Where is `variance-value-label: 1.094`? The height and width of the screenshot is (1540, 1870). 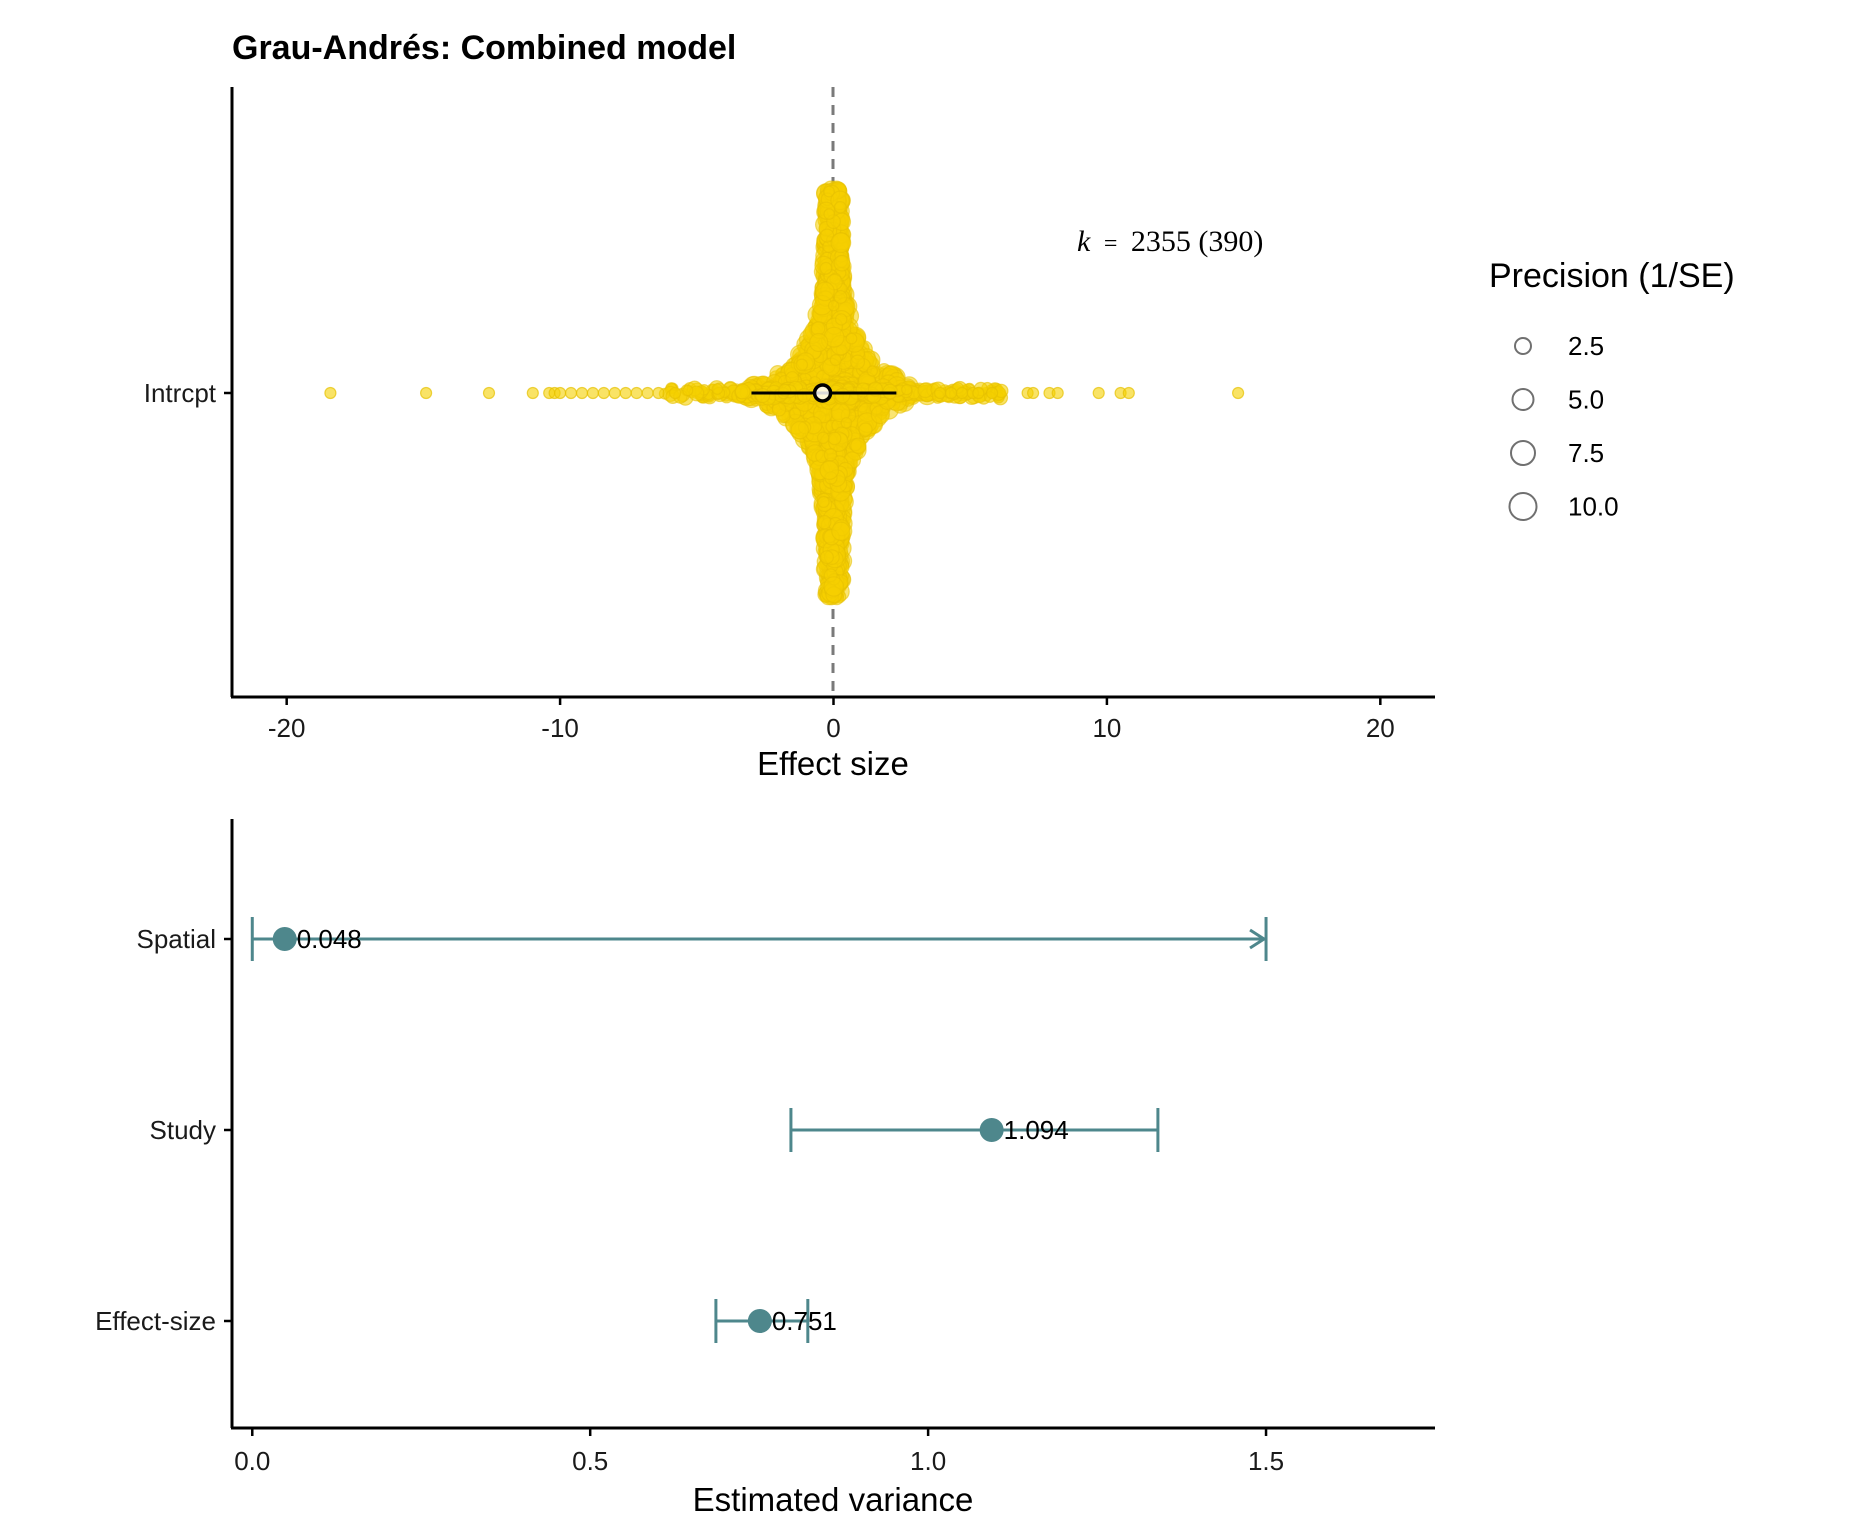 variance-value-label: 1.094 is located at coordinates (1036, 1130).